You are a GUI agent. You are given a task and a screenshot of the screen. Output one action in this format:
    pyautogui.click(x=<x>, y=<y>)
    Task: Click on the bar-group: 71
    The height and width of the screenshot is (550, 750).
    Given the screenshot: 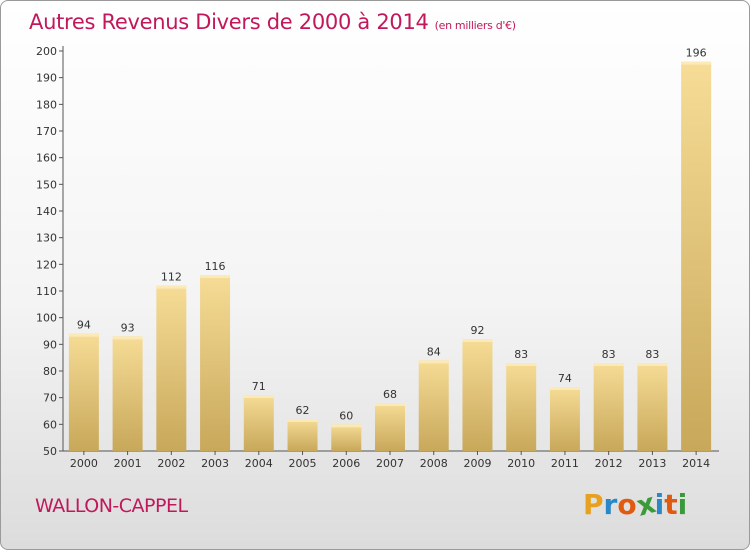 What is the action you would take?
    pyautogui.click(x=258, y=415)
    